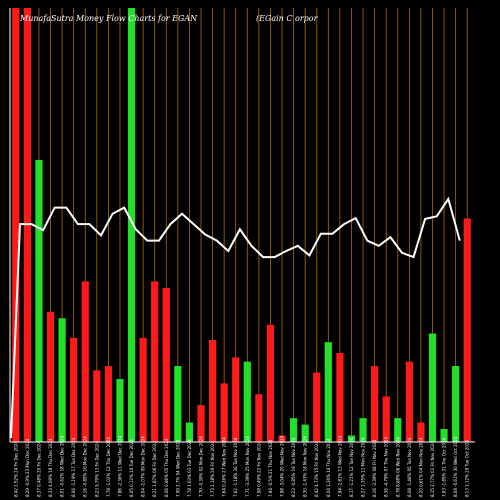 The height and width of the screenshot is (500, 500). Describe the element at coordinates (247, 466) in the screenshot. I see `x-tick-label: 7.71 -3.39% 25 Mon Nov 2024` at that location.